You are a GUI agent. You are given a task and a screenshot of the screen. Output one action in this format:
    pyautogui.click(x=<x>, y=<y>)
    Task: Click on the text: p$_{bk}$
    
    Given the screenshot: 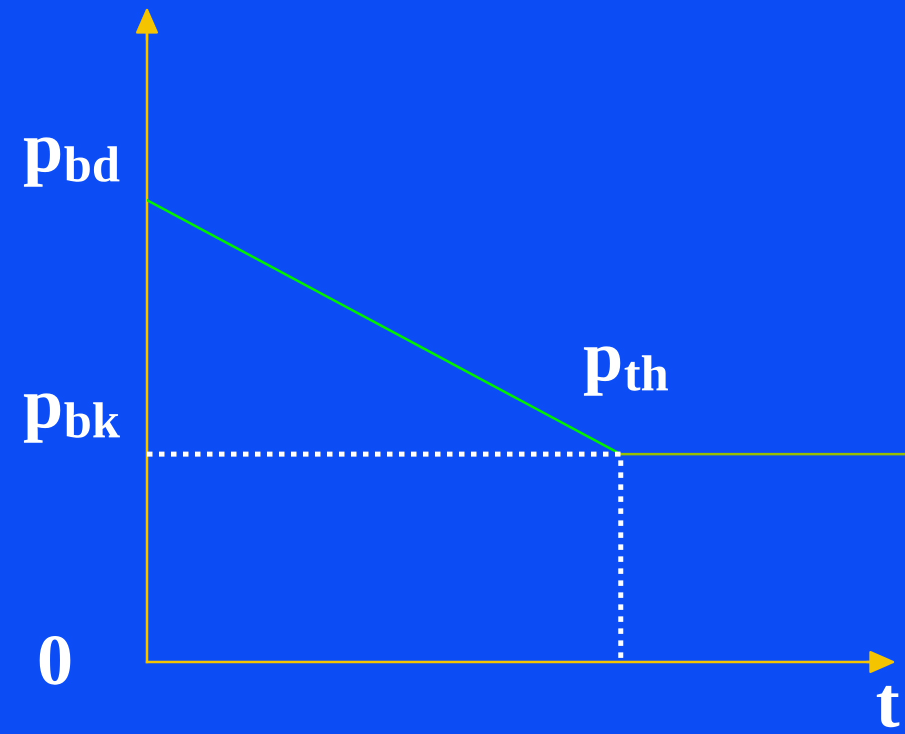 What is the action you would take?
    pyautogui.click(x=72, y=418)
    